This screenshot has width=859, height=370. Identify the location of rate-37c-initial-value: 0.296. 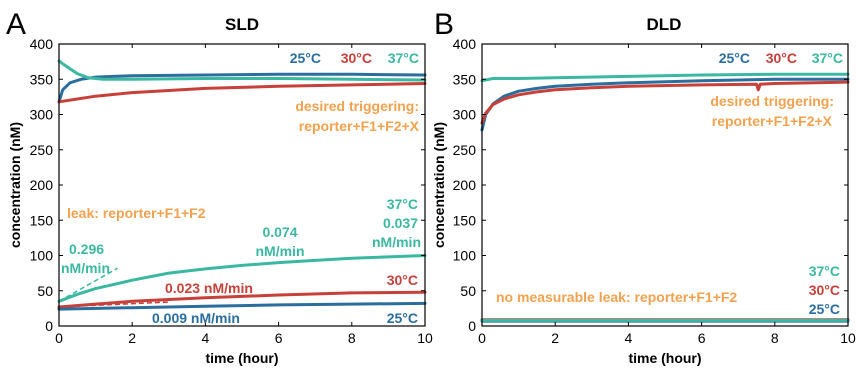
(86, 249).